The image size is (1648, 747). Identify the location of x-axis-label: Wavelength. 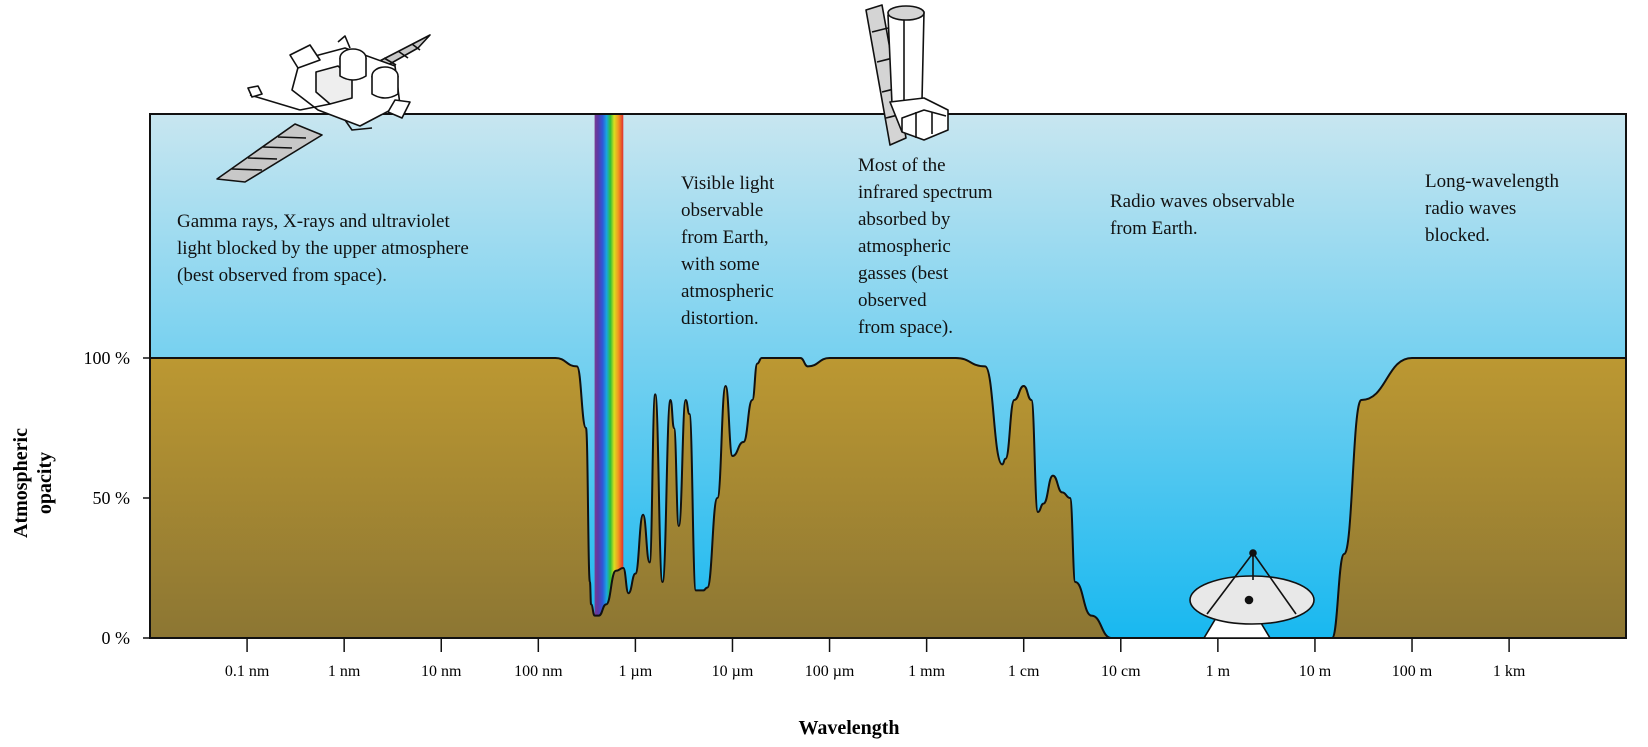
(848, 728).